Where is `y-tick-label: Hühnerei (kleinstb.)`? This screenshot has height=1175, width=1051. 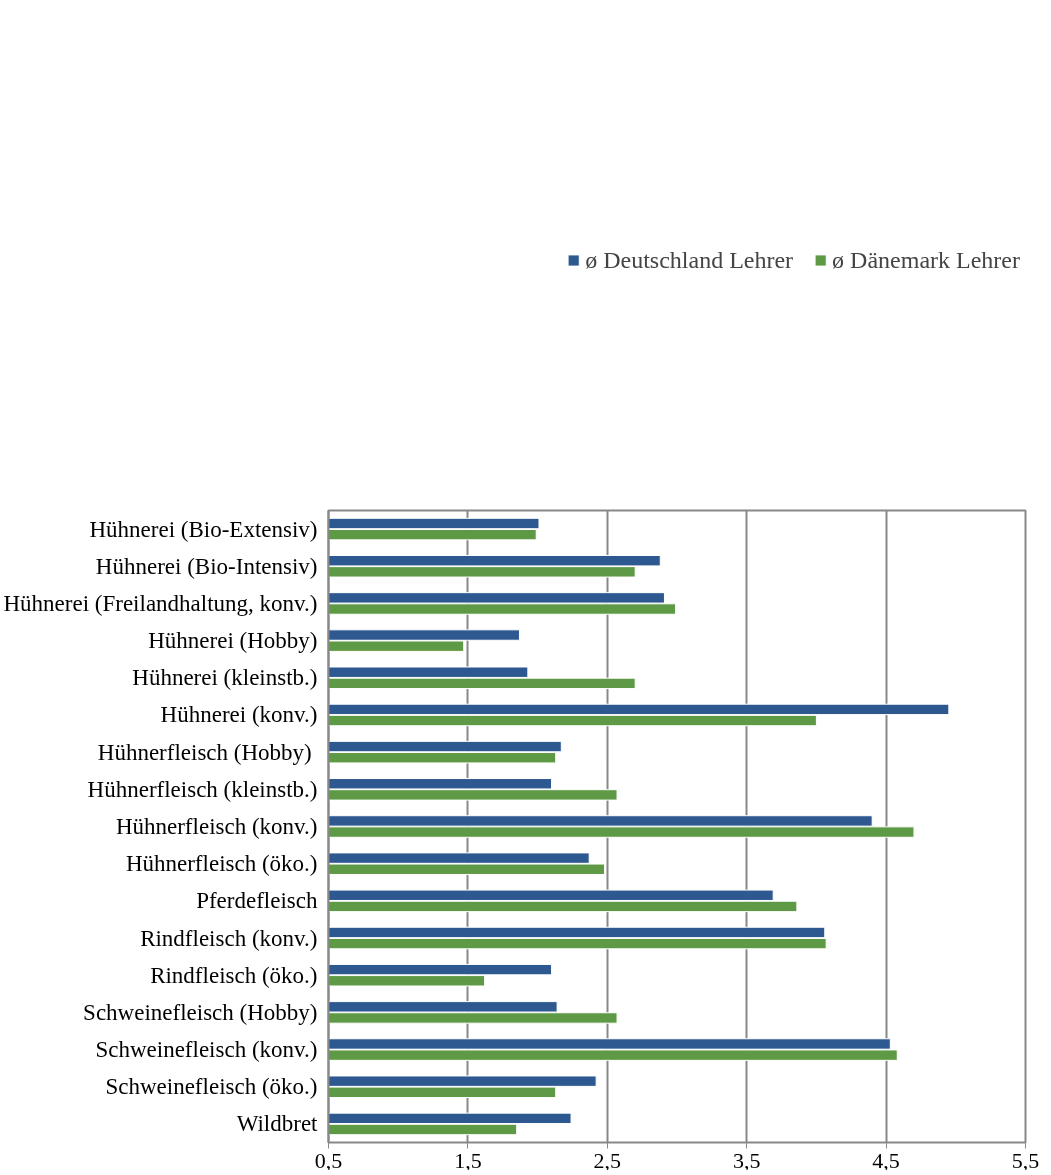 y-tick-label: Hühnerei (kleinstb.) is located at coordinates (225, 678).